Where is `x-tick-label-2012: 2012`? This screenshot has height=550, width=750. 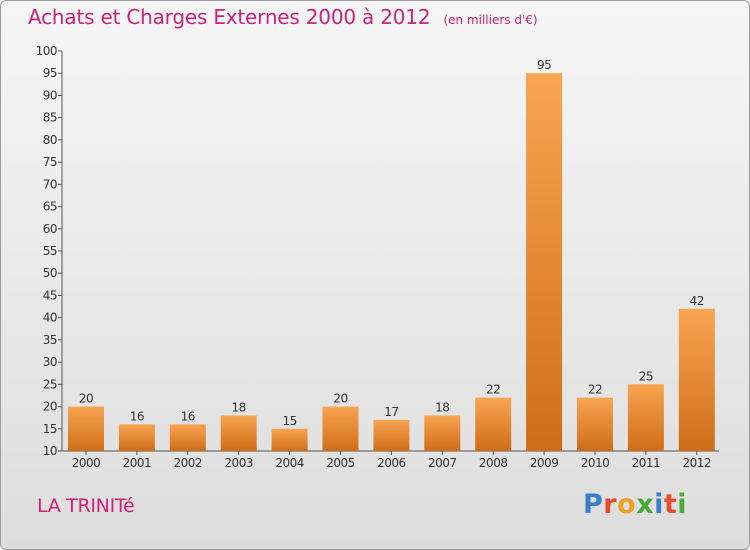
x-tick-label-2012: 2012 is located at coordinates (697, 463).